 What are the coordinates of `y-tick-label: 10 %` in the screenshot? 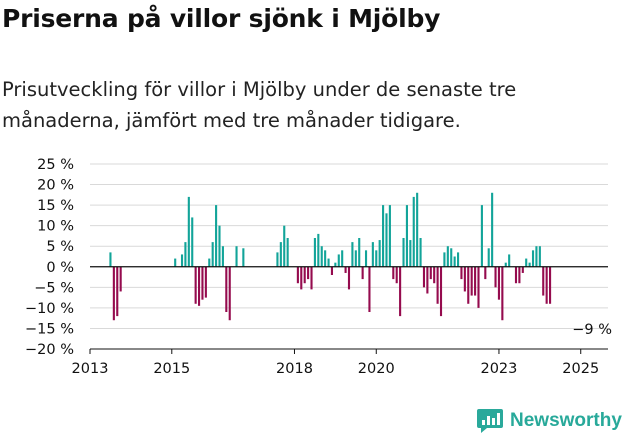 It's located at (55, 227).